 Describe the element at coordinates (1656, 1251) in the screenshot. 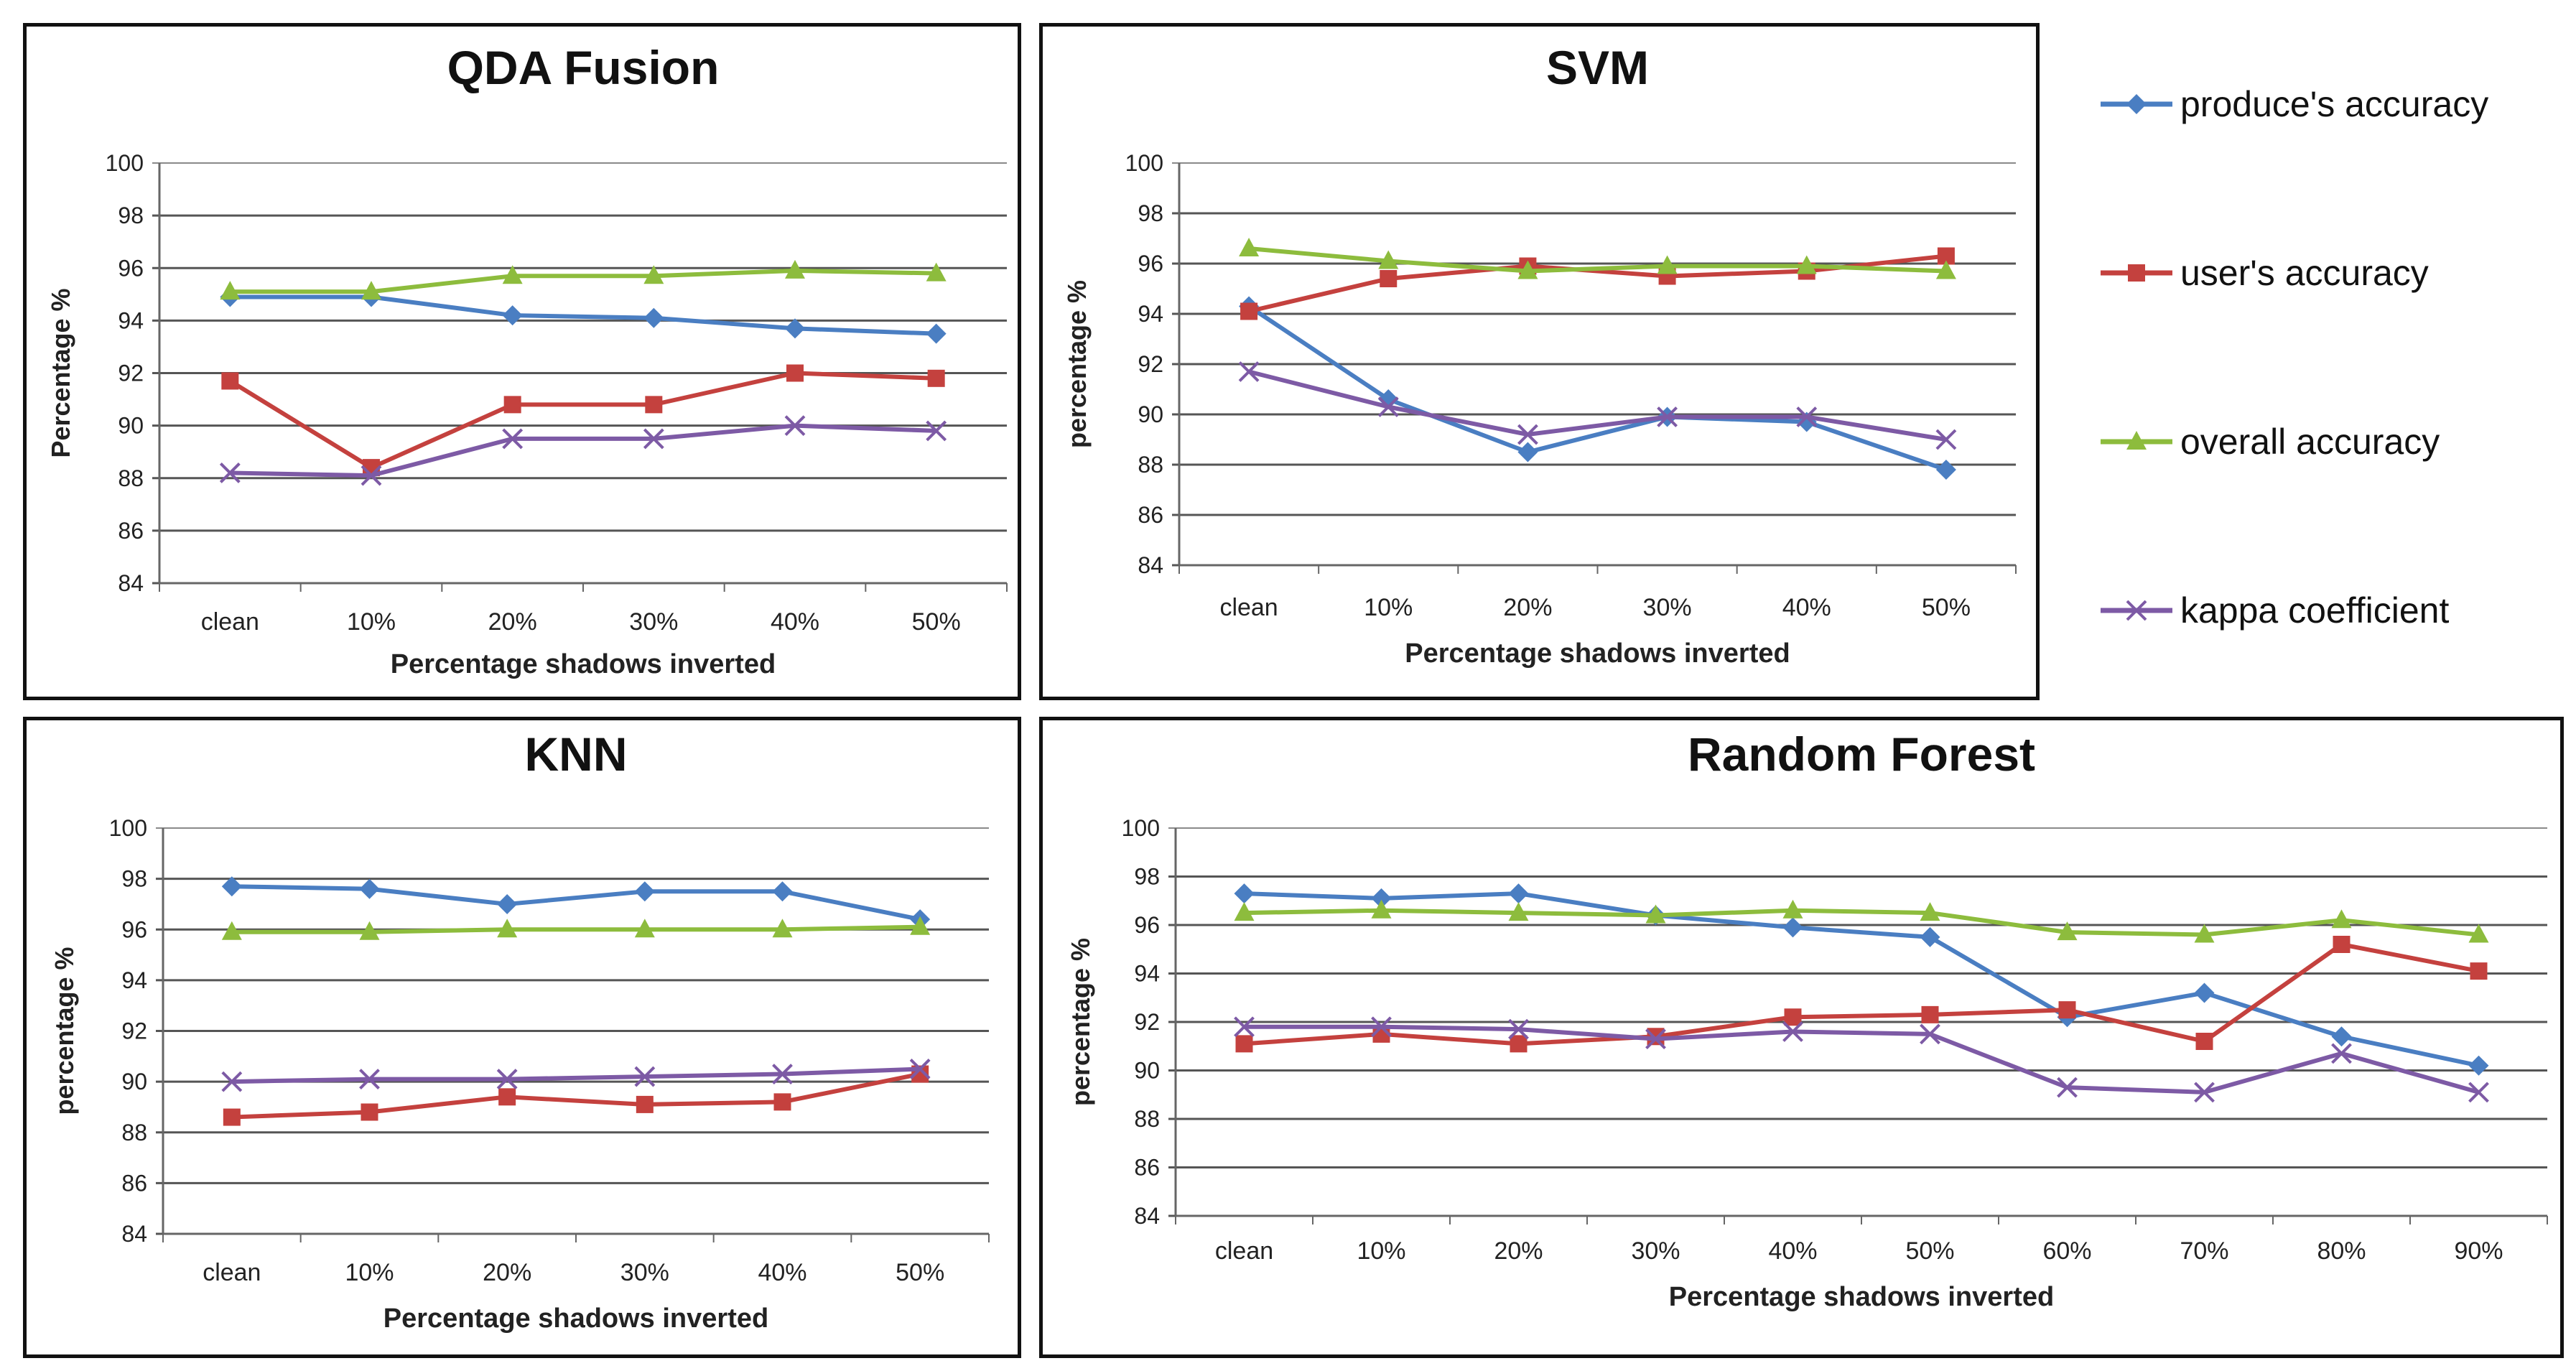

I see `x-tick-label-30: 30%` at that location.